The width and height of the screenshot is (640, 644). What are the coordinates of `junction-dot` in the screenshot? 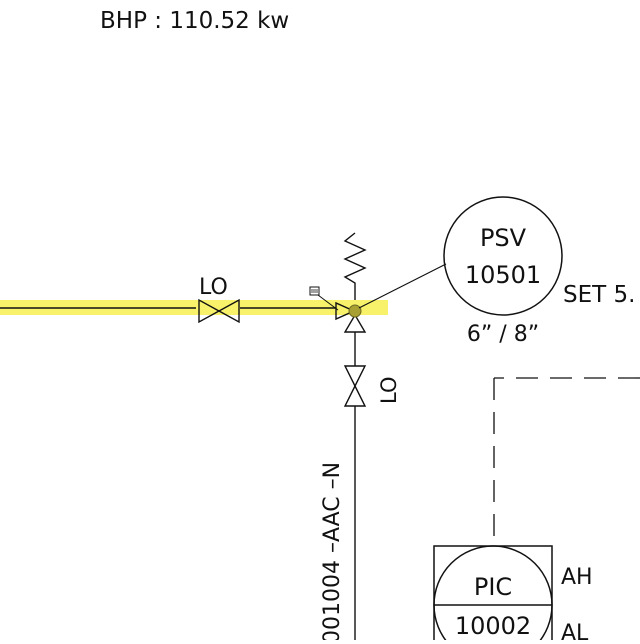 It's located at (355, 311).